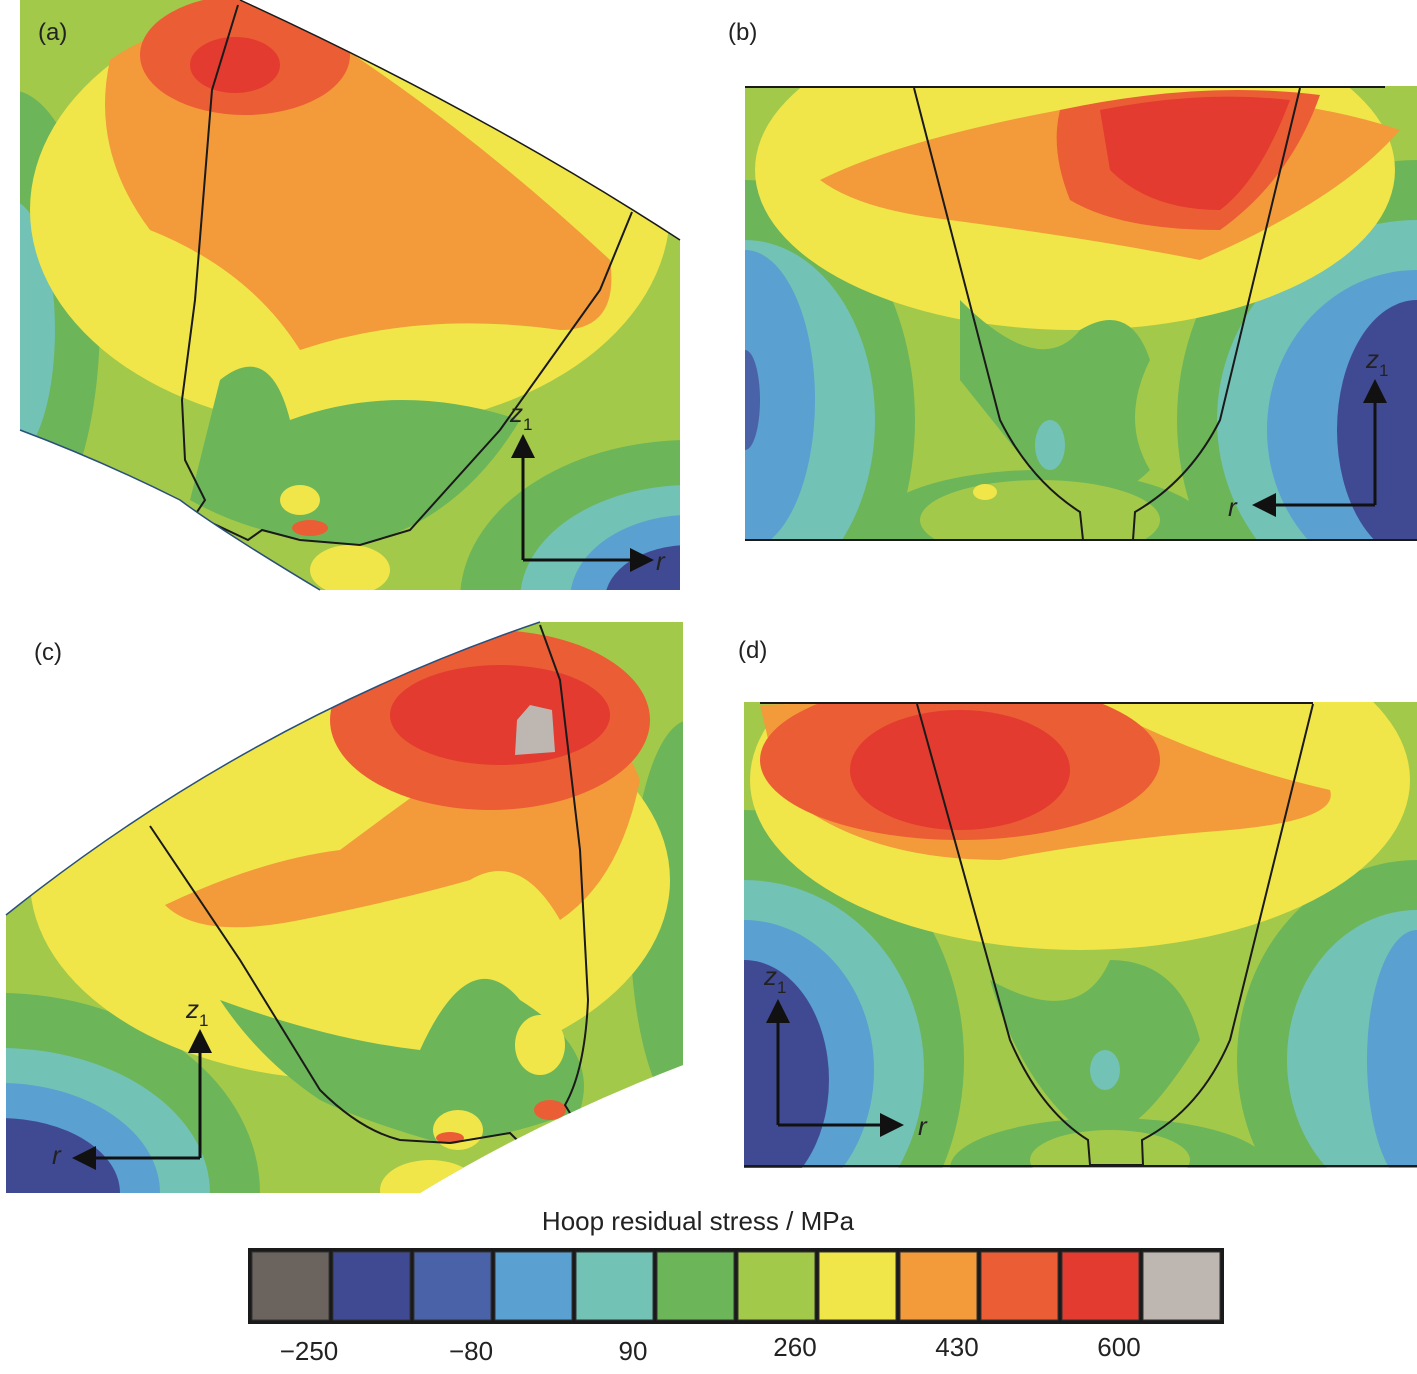  I want to click on colorbar-tick-label: 430, so click(956, 1347).